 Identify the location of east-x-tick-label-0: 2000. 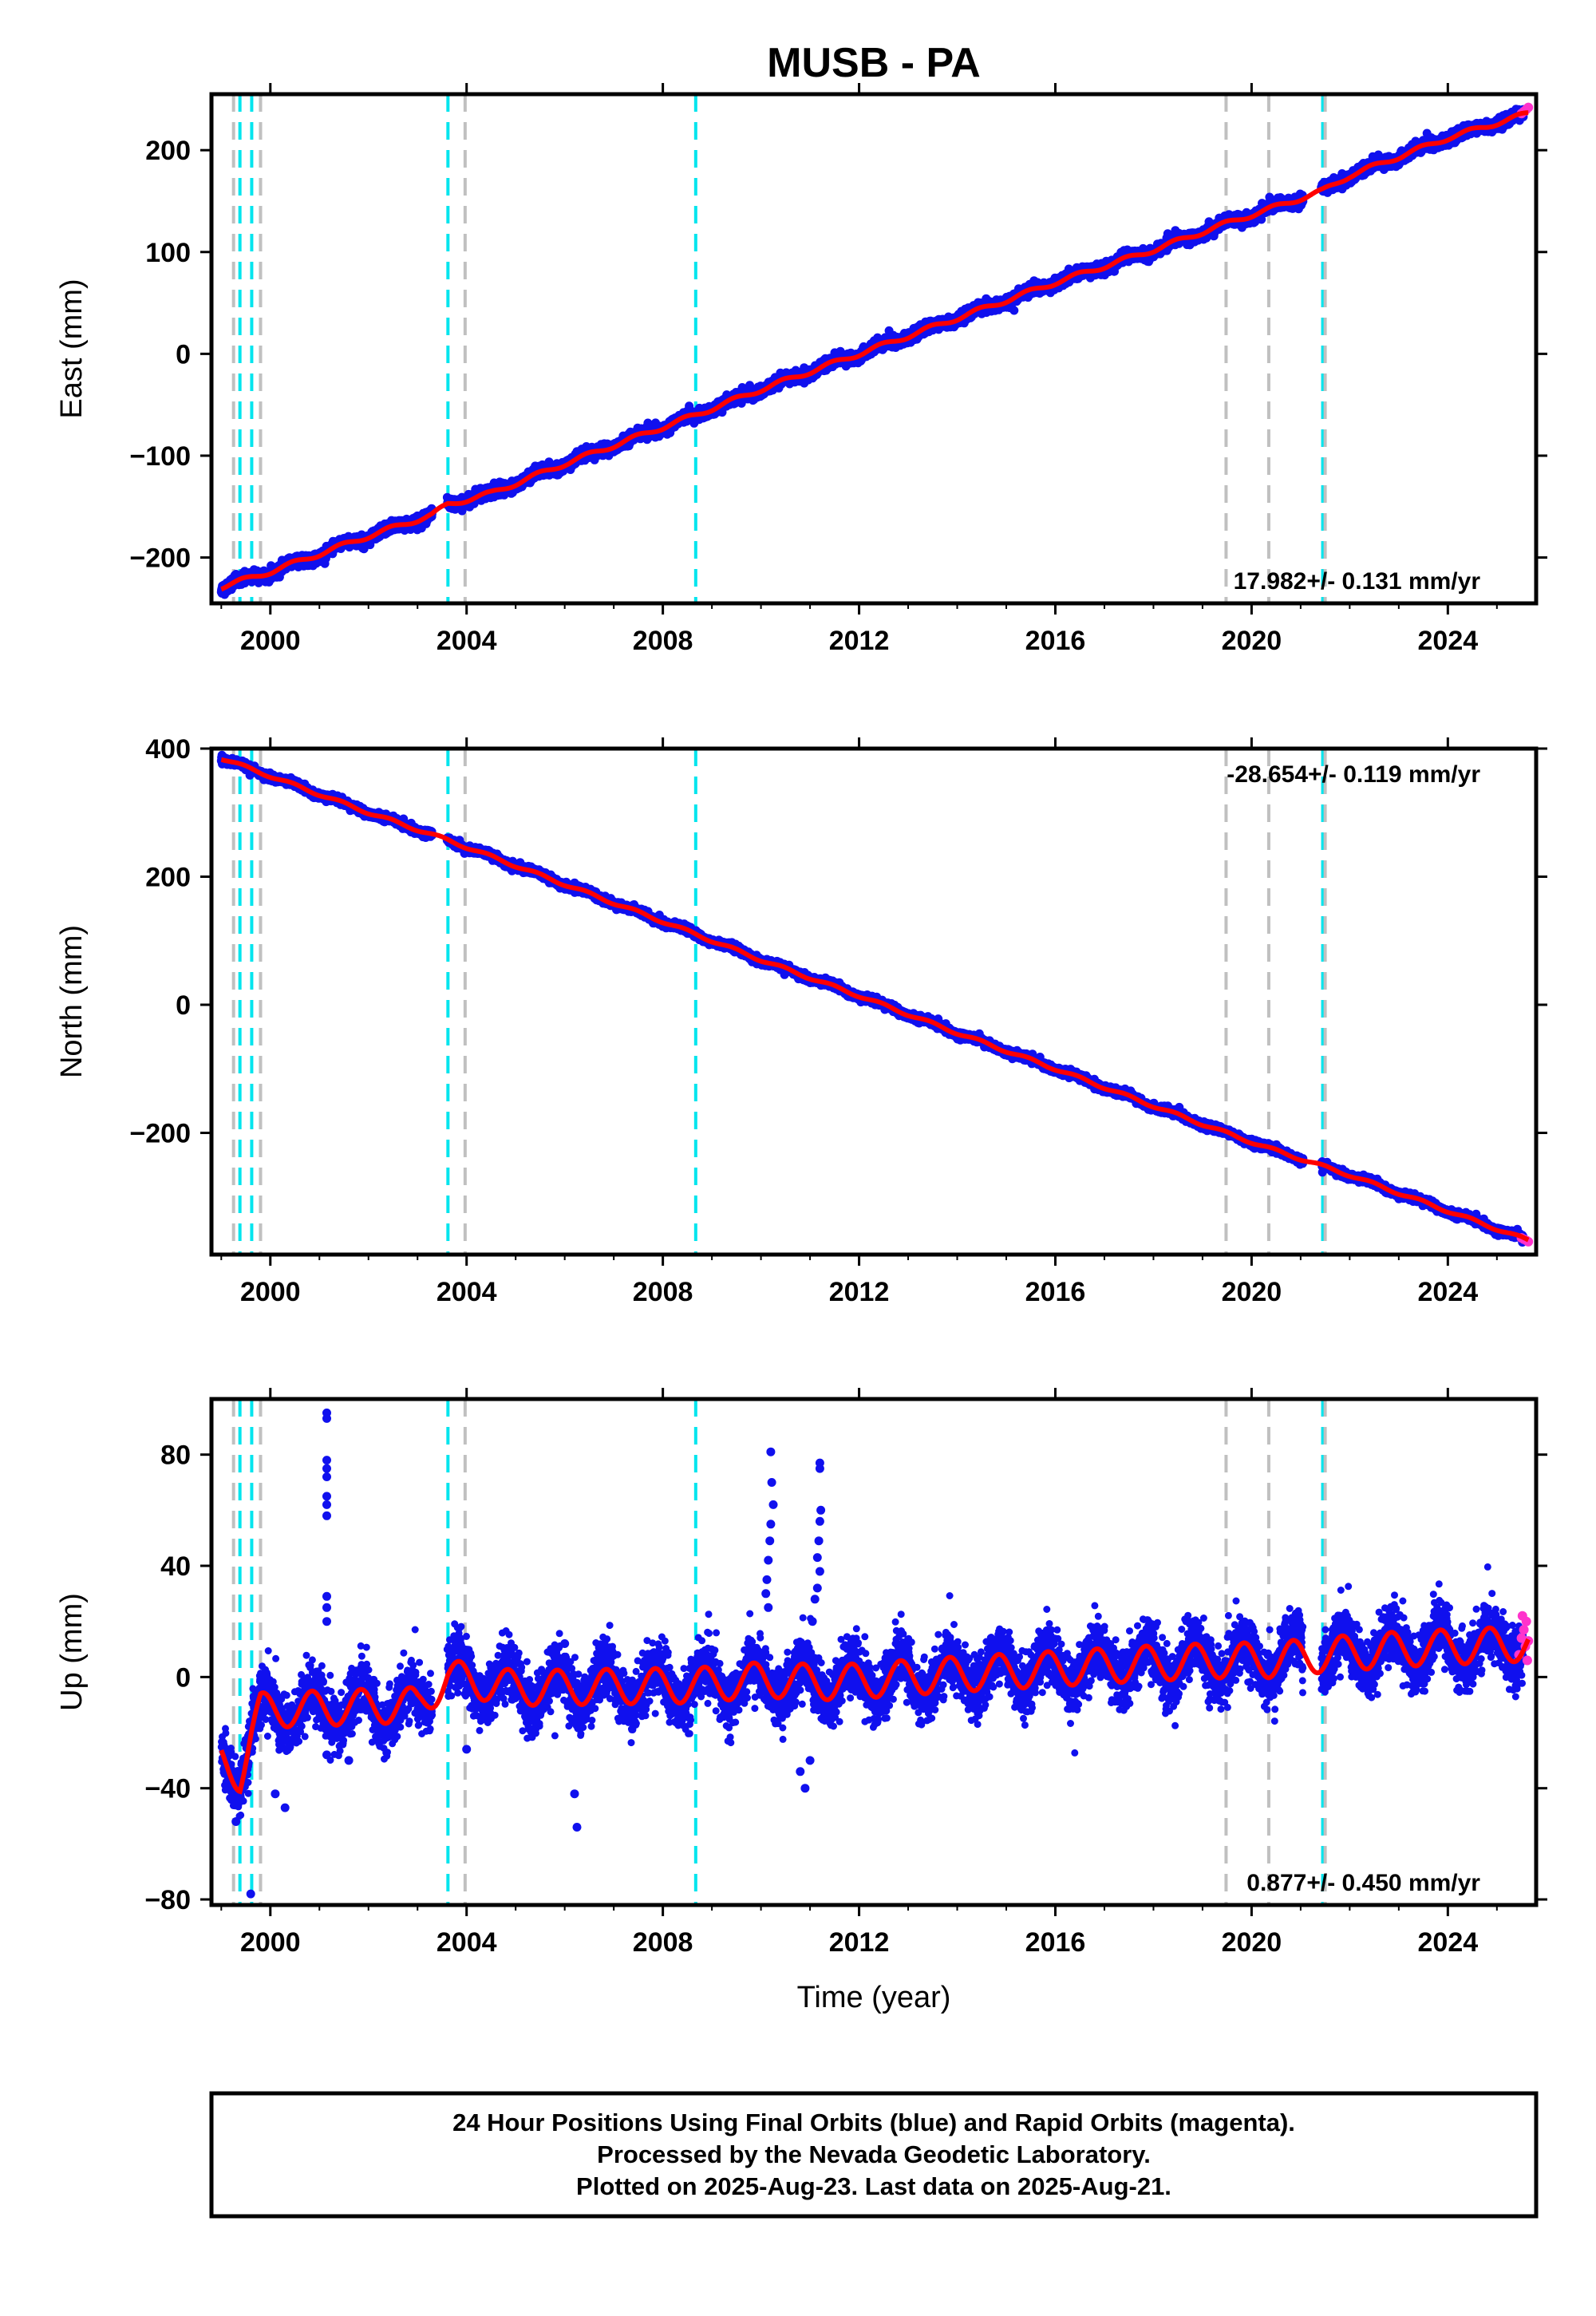
(270, 641).